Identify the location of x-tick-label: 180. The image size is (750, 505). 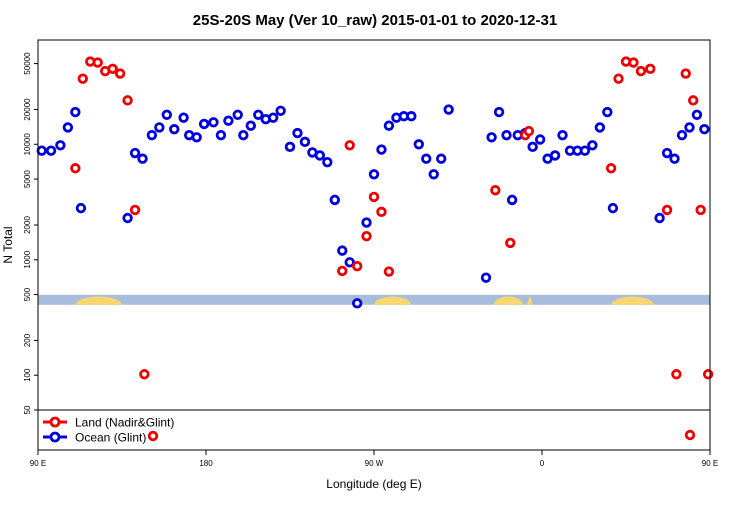
(206, 463).